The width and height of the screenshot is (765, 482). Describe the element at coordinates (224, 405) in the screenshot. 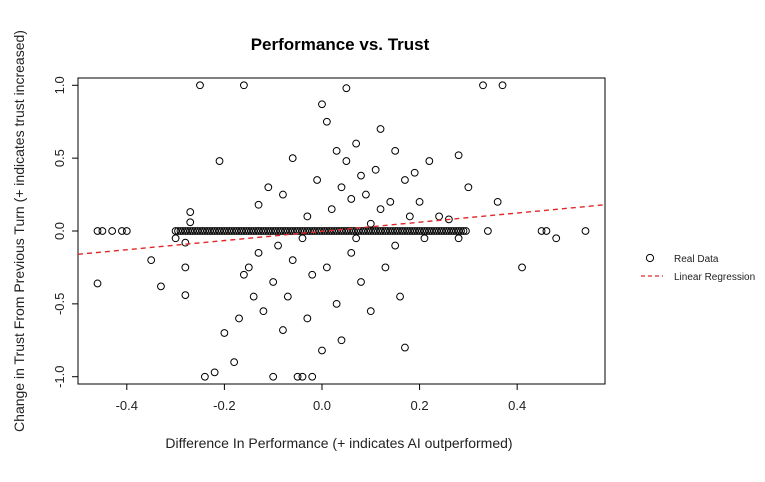

I see `x-tick-label: -0.2` at that location.